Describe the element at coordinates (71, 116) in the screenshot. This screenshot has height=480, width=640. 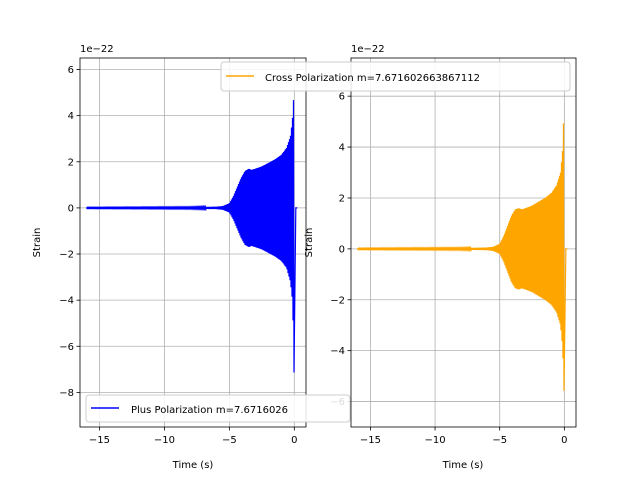
I see `plus-ytick-label: 4` at that location.